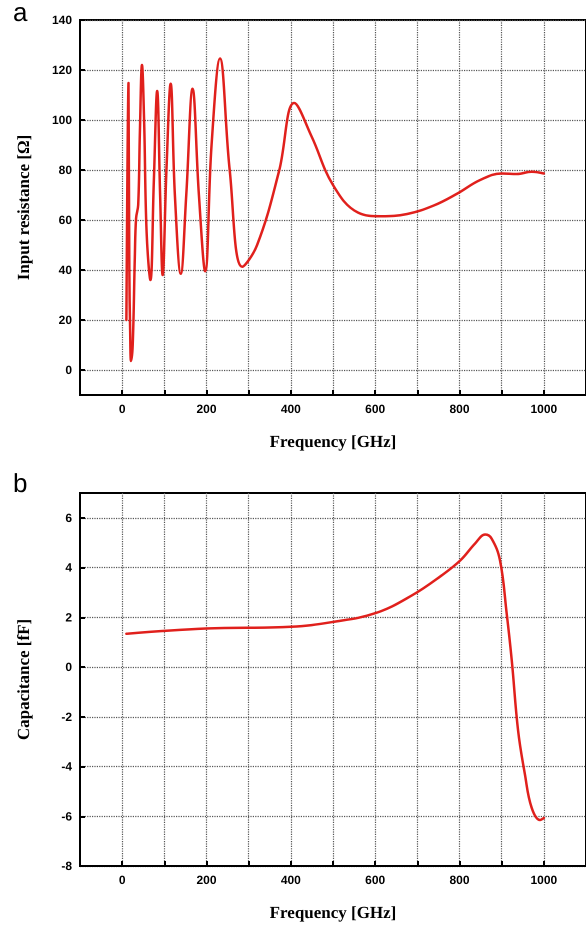 The image size is (586, 926). Describe the element at coordinates (62, 70) in the screenshot. I see `y-tick-label: 120` at that location.